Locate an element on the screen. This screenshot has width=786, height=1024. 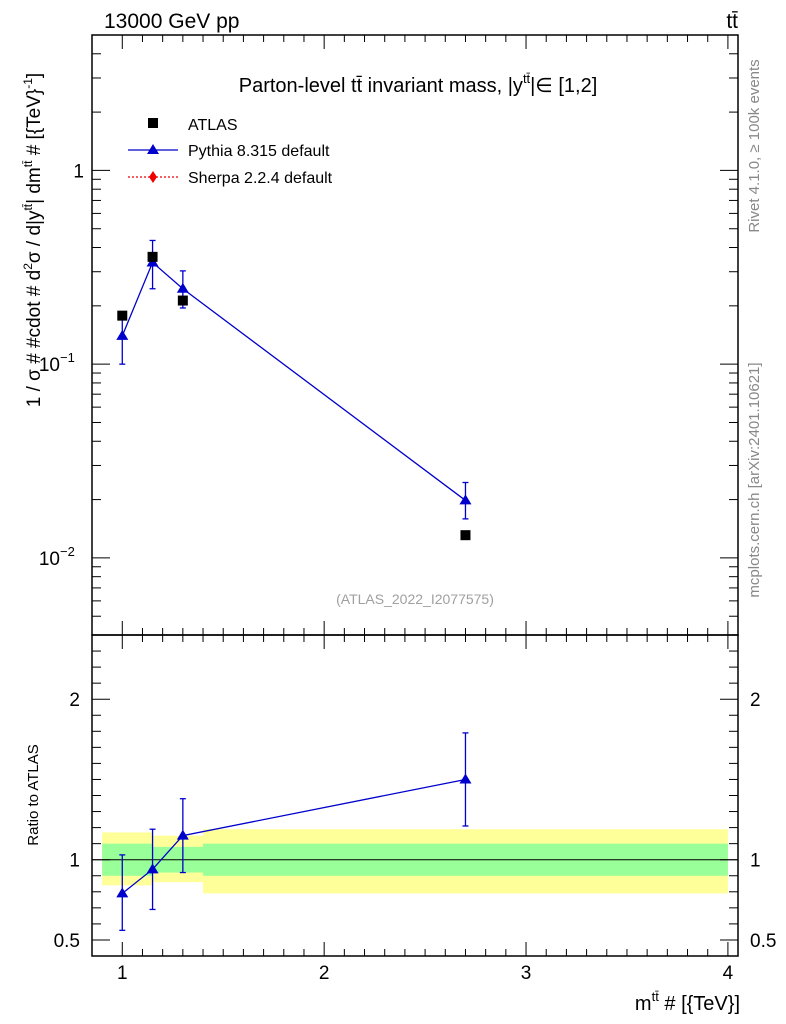
xlabel-a: m is located at coordinates (643, 1004).